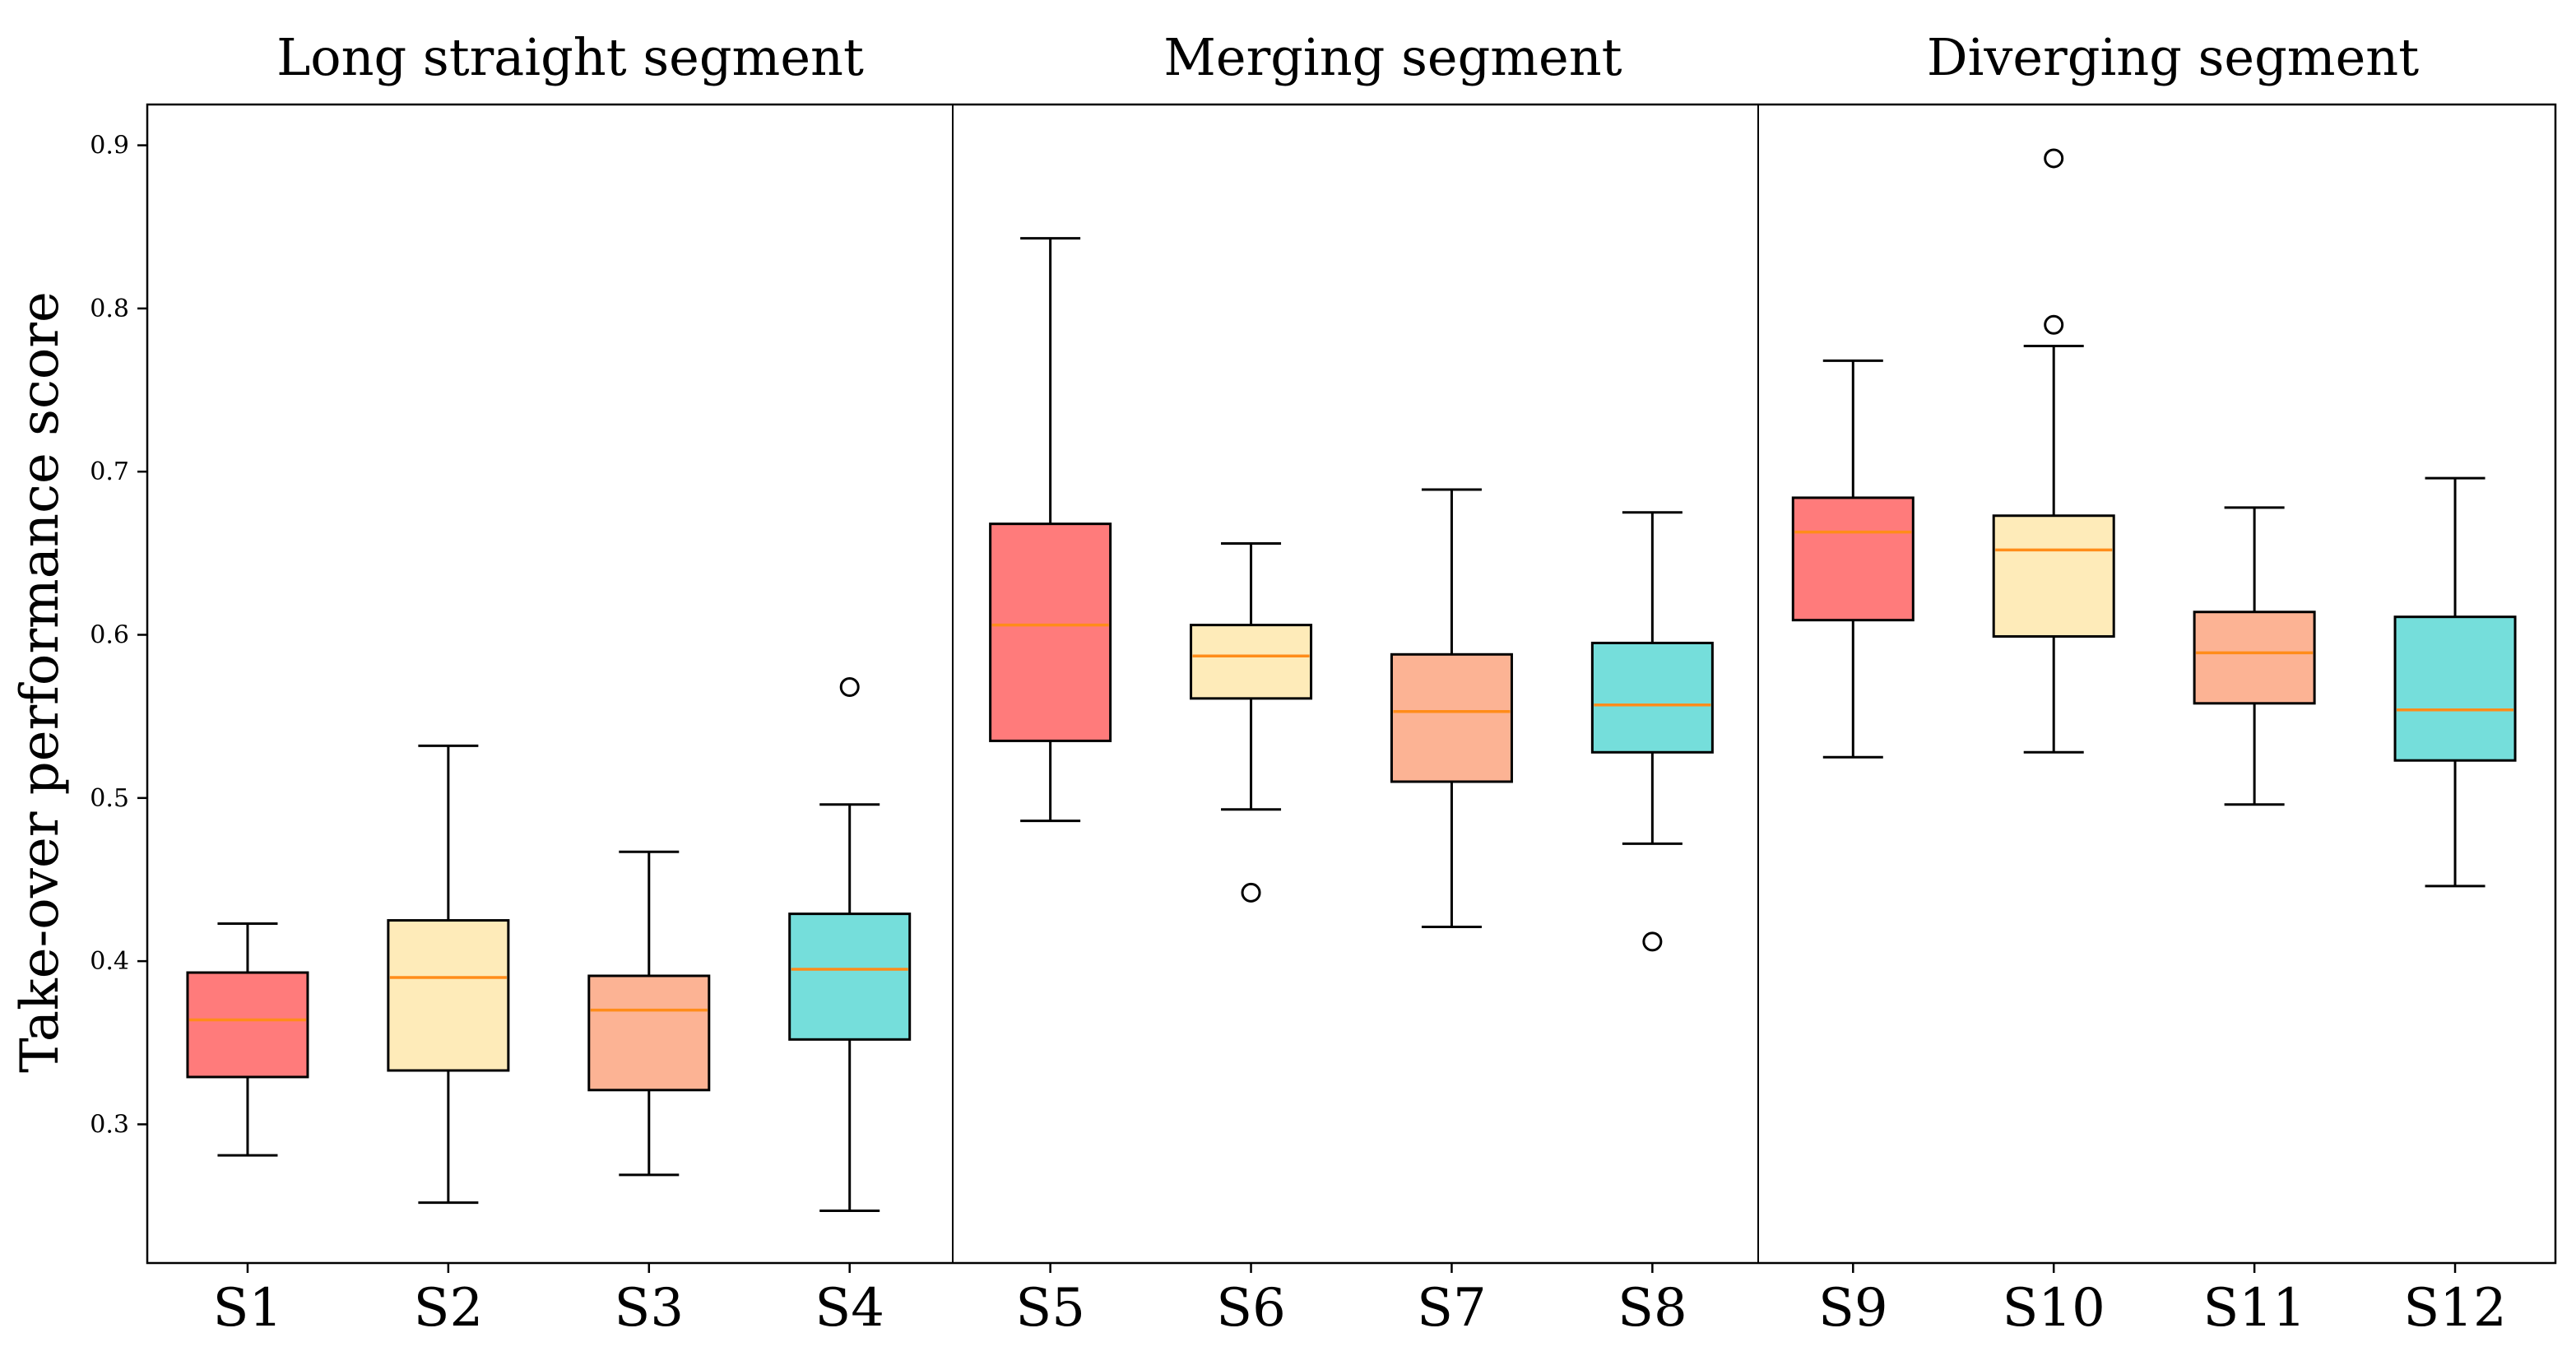  Describe the element at coordinates (2173, 57) in the screenshot. I see `group-title-diverging: Diverging segment` at that location.